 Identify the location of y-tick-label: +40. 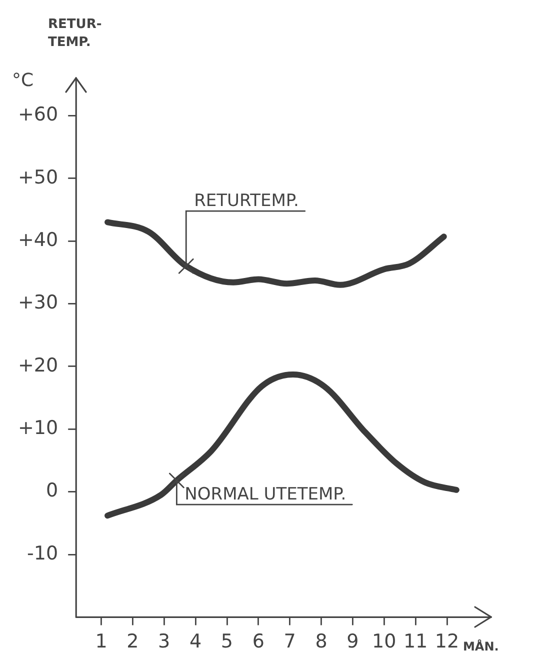
(38, 239).